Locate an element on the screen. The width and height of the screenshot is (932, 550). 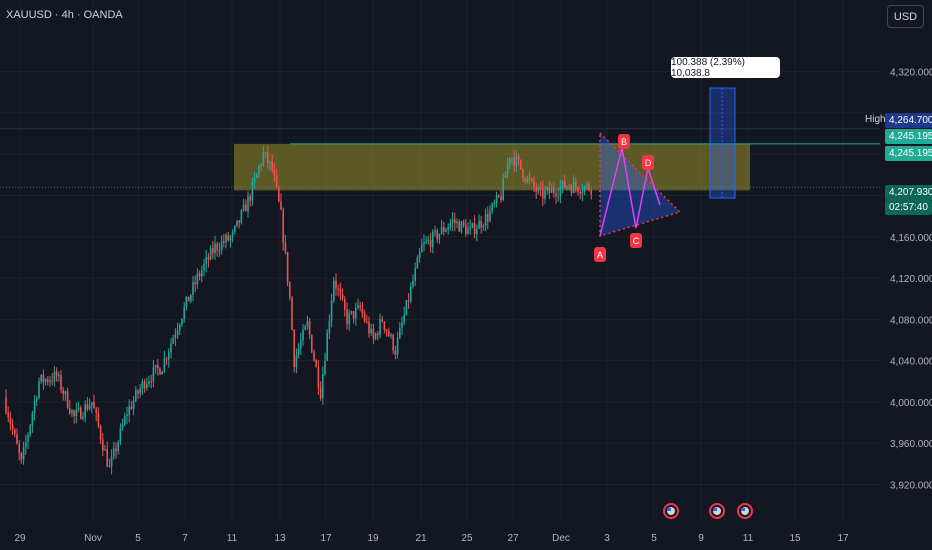
x-tick-label: 9 is located at coordinates (701, 538).